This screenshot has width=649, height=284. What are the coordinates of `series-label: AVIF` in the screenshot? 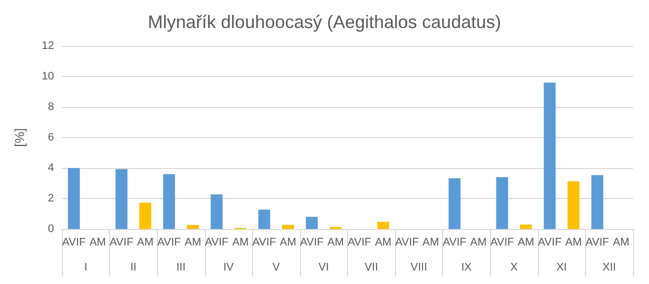 It's located at (264, 242).